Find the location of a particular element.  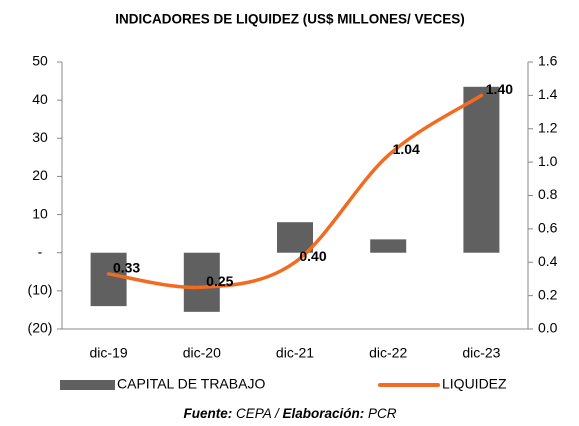

y2-tick-label: 0.8 is located at coordinates (548, 194).